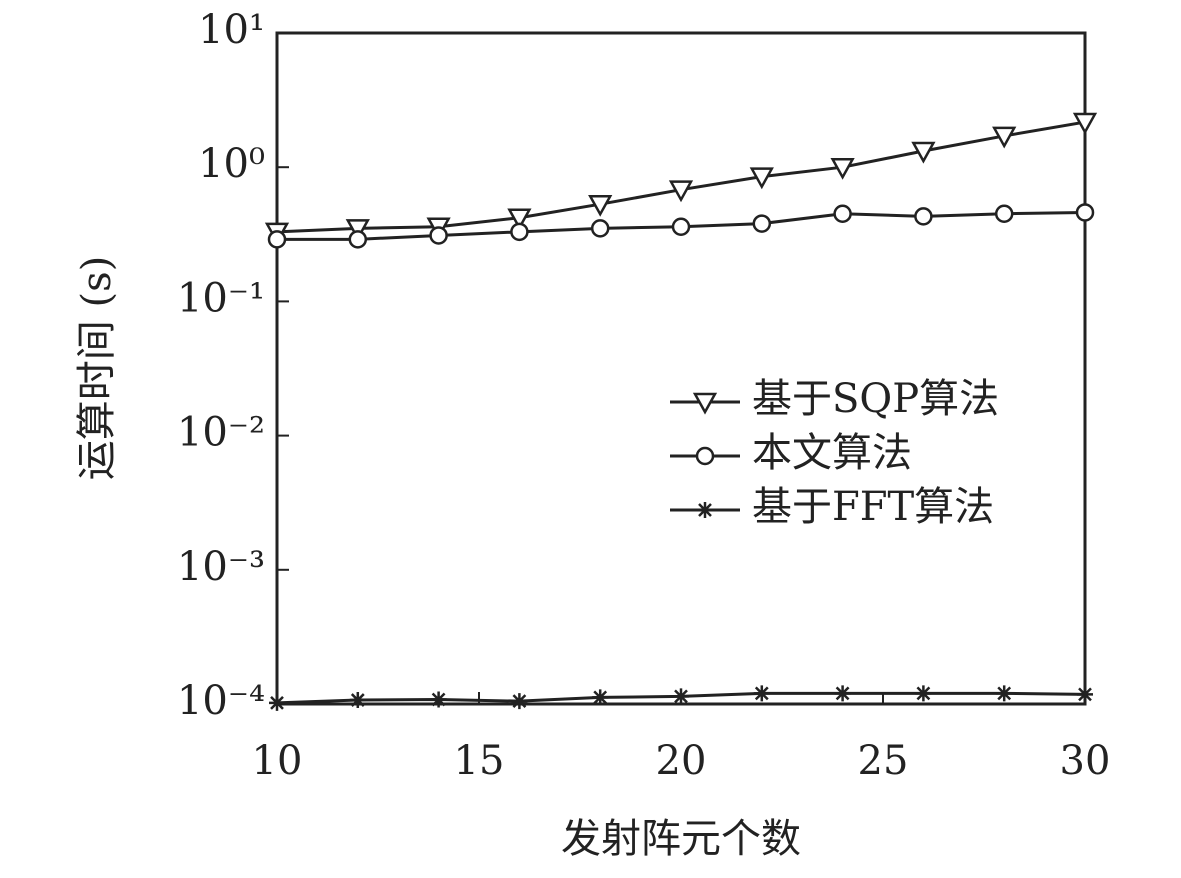 This screenshot has height=878, width=1181. Describe the element at coordinates (221, 701) in the screenshot. I see `y-tick-label: 10⁻⁴` at that location.